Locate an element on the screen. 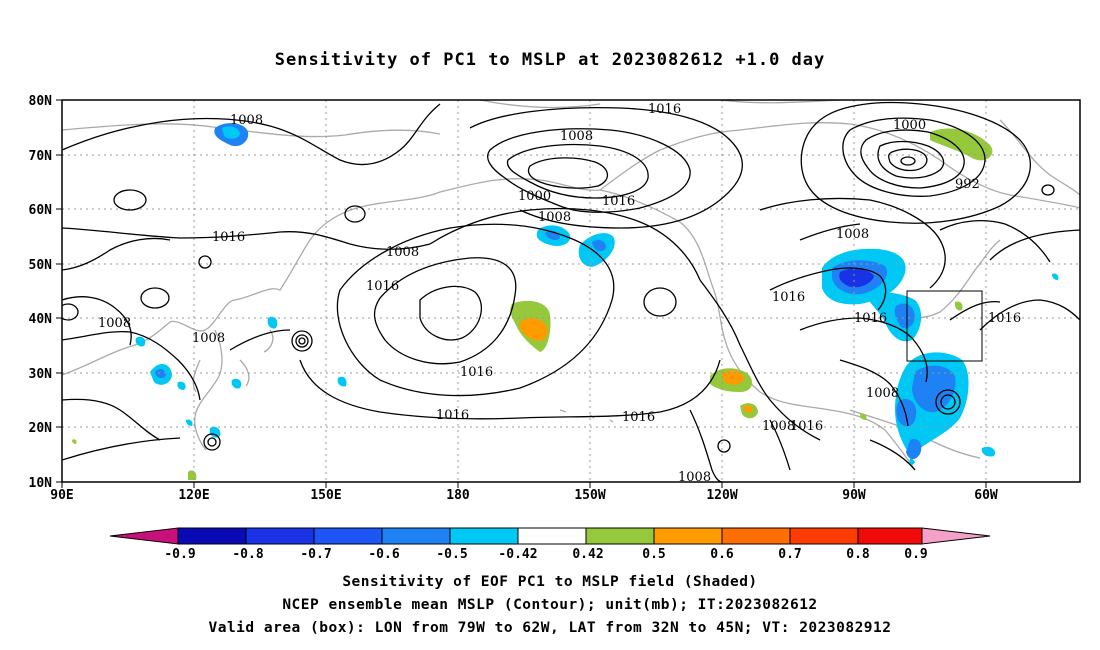 The height and width of the screenshot is (650, 1100). valid-area-box is located at coordinates (944, 326).